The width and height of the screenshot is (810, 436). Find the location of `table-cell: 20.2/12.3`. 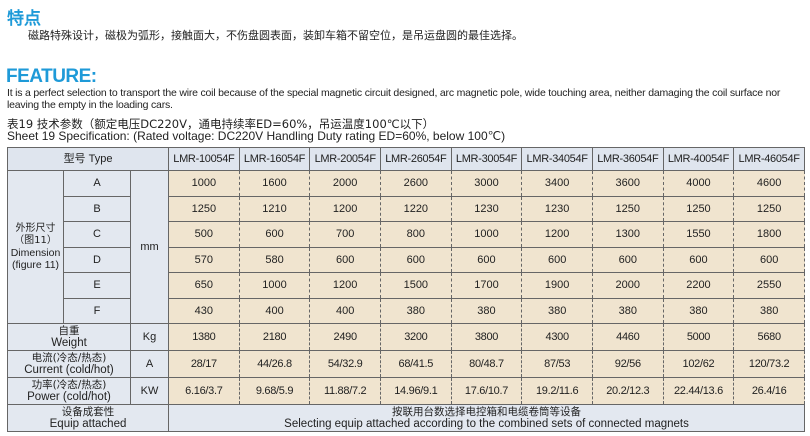

table-cell: 20.2/12.3 is located at coordinates (627, 391).